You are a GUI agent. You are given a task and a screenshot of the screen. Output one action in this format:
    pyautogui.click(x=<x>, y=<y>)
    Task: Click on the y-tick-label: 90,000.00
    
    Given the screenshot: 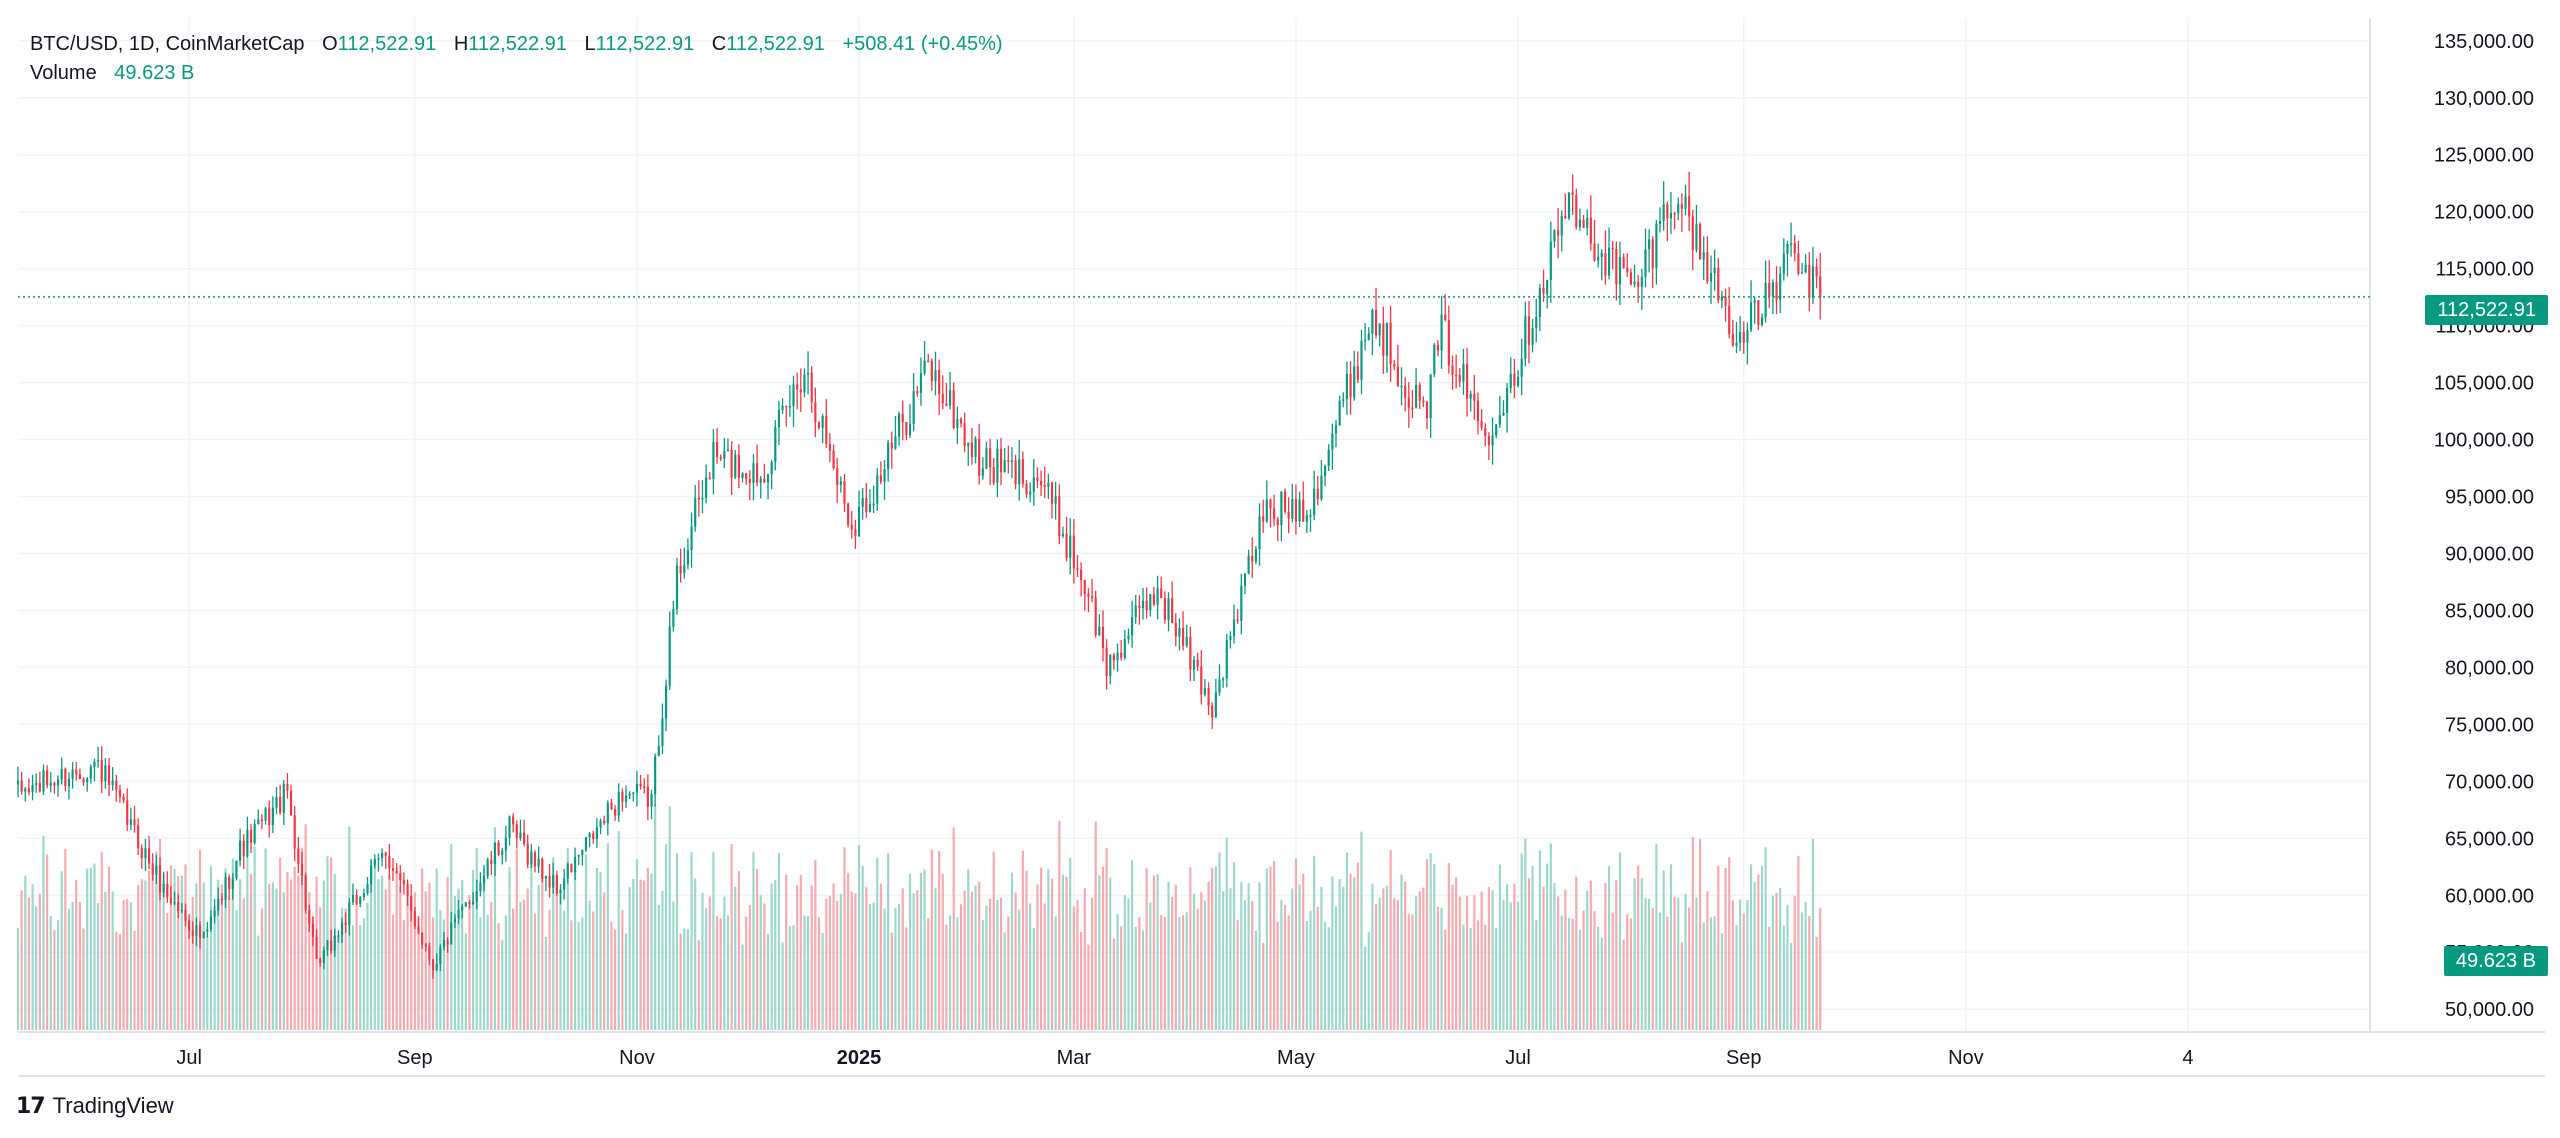 What is the action you would take?
    pyautogui.click(x=2489, y=554)
    